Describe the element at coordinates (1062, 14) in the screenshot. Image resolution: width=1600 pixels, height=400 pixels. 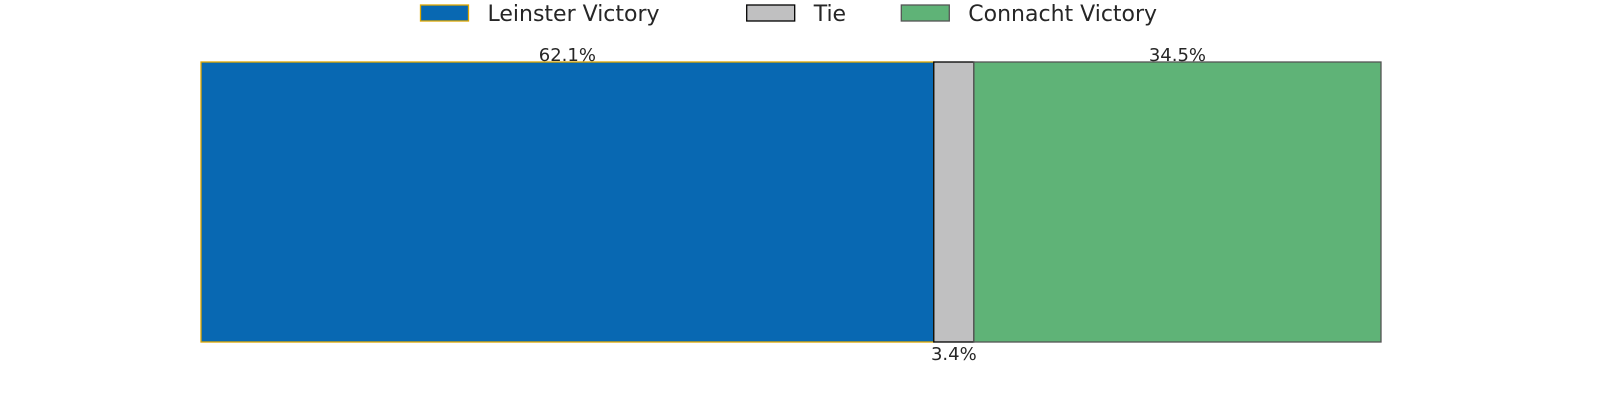
I see `legend-label-connacht-victory: Connacht Victory` at that location.